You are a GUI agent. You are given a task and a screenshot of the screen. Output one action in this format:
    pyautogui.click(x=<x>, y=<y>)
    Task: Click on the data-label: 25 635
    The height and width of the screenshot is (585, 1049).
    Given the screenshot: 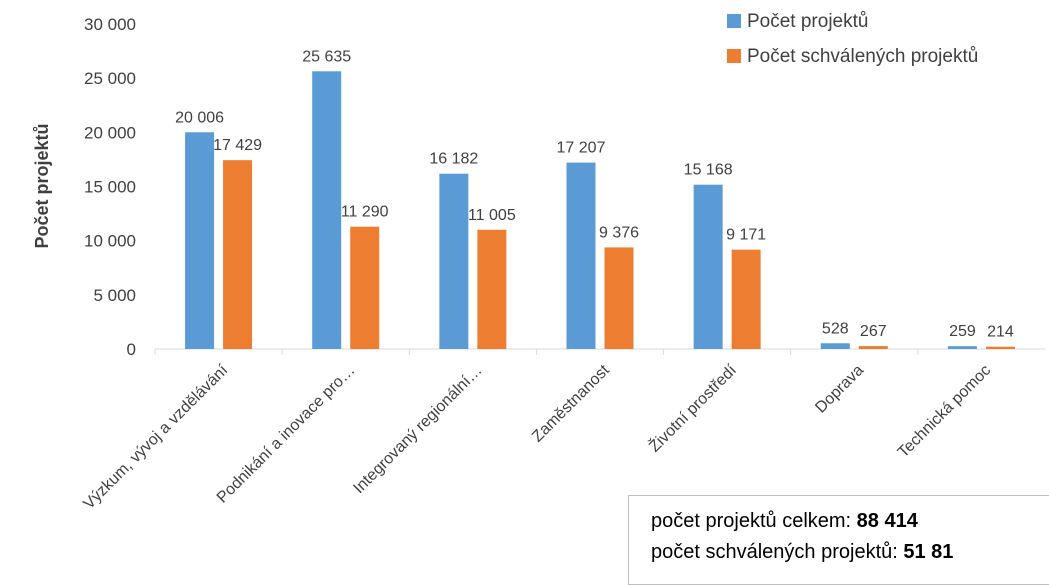 What is the action you would take?
    pyautogui.click(x=326, y=56)
    